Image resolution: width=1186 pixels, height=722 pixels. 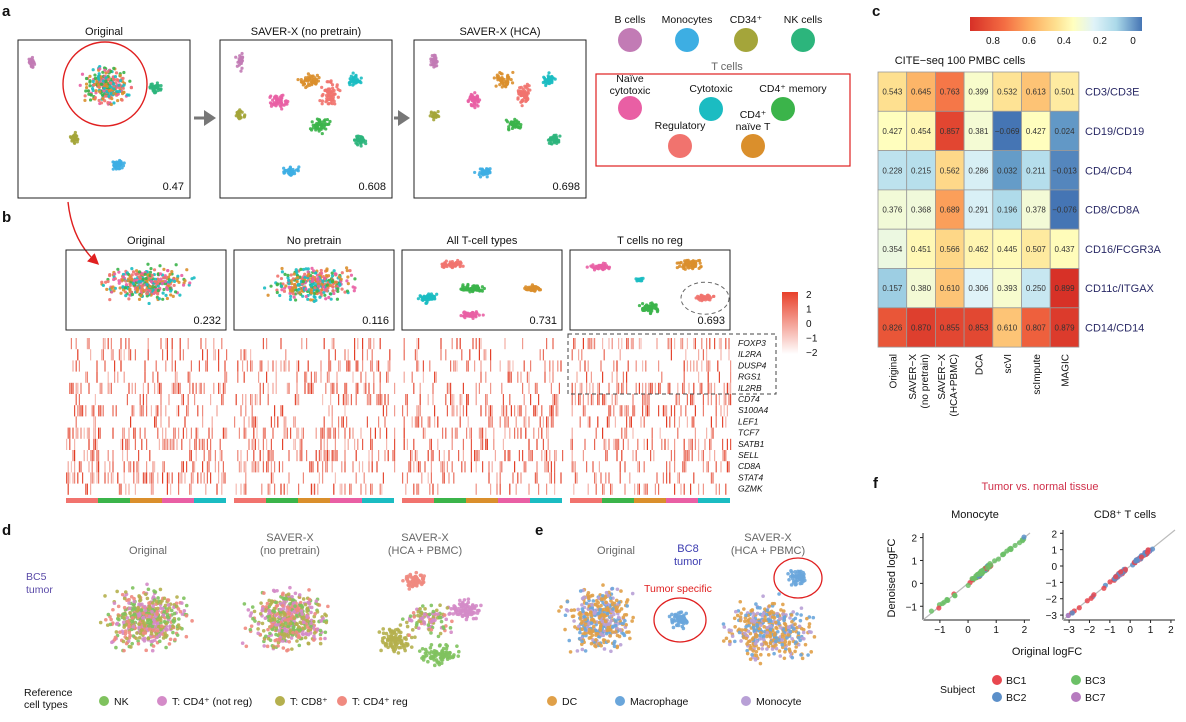 I want to click on expression-heatmap, so click(x=315, y=416).